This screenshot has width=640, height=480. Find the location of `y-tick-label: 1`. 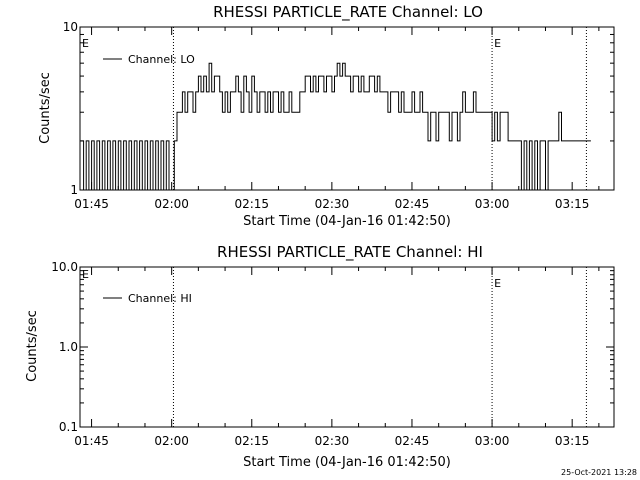

y-tick-label: 1 is located at coordinates (74, 190).